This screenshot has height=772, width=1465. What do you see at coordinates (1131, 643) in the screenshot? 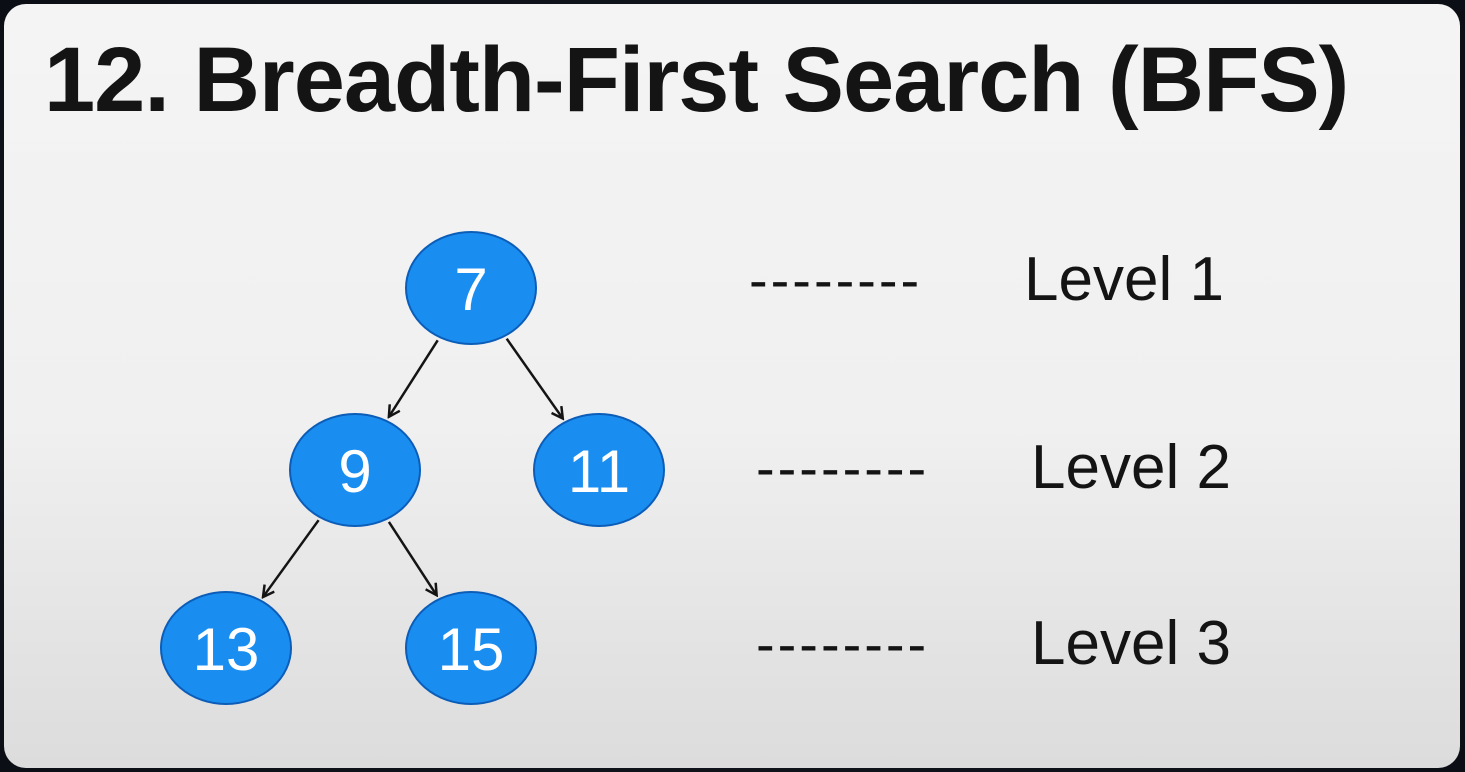
I see `level-label: Level 3` at bounding box center [1131, 643].